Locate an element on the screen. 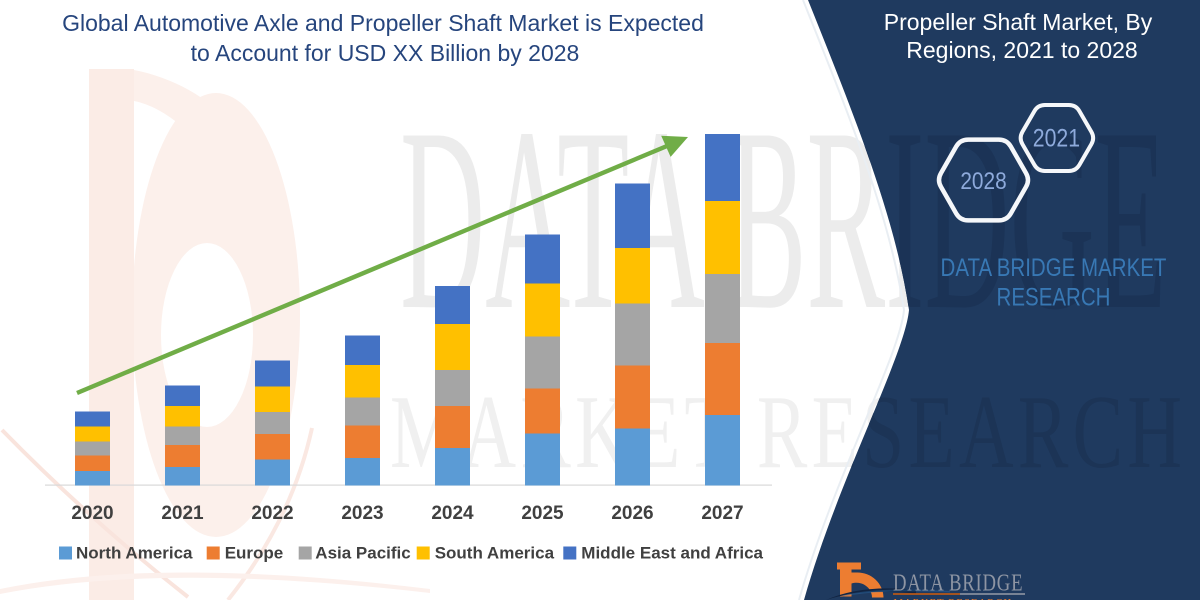 This screenshot has height=600, width=1200. svg-text: DATA BRIDGE MARKET is located at coordinates (1054, 267).